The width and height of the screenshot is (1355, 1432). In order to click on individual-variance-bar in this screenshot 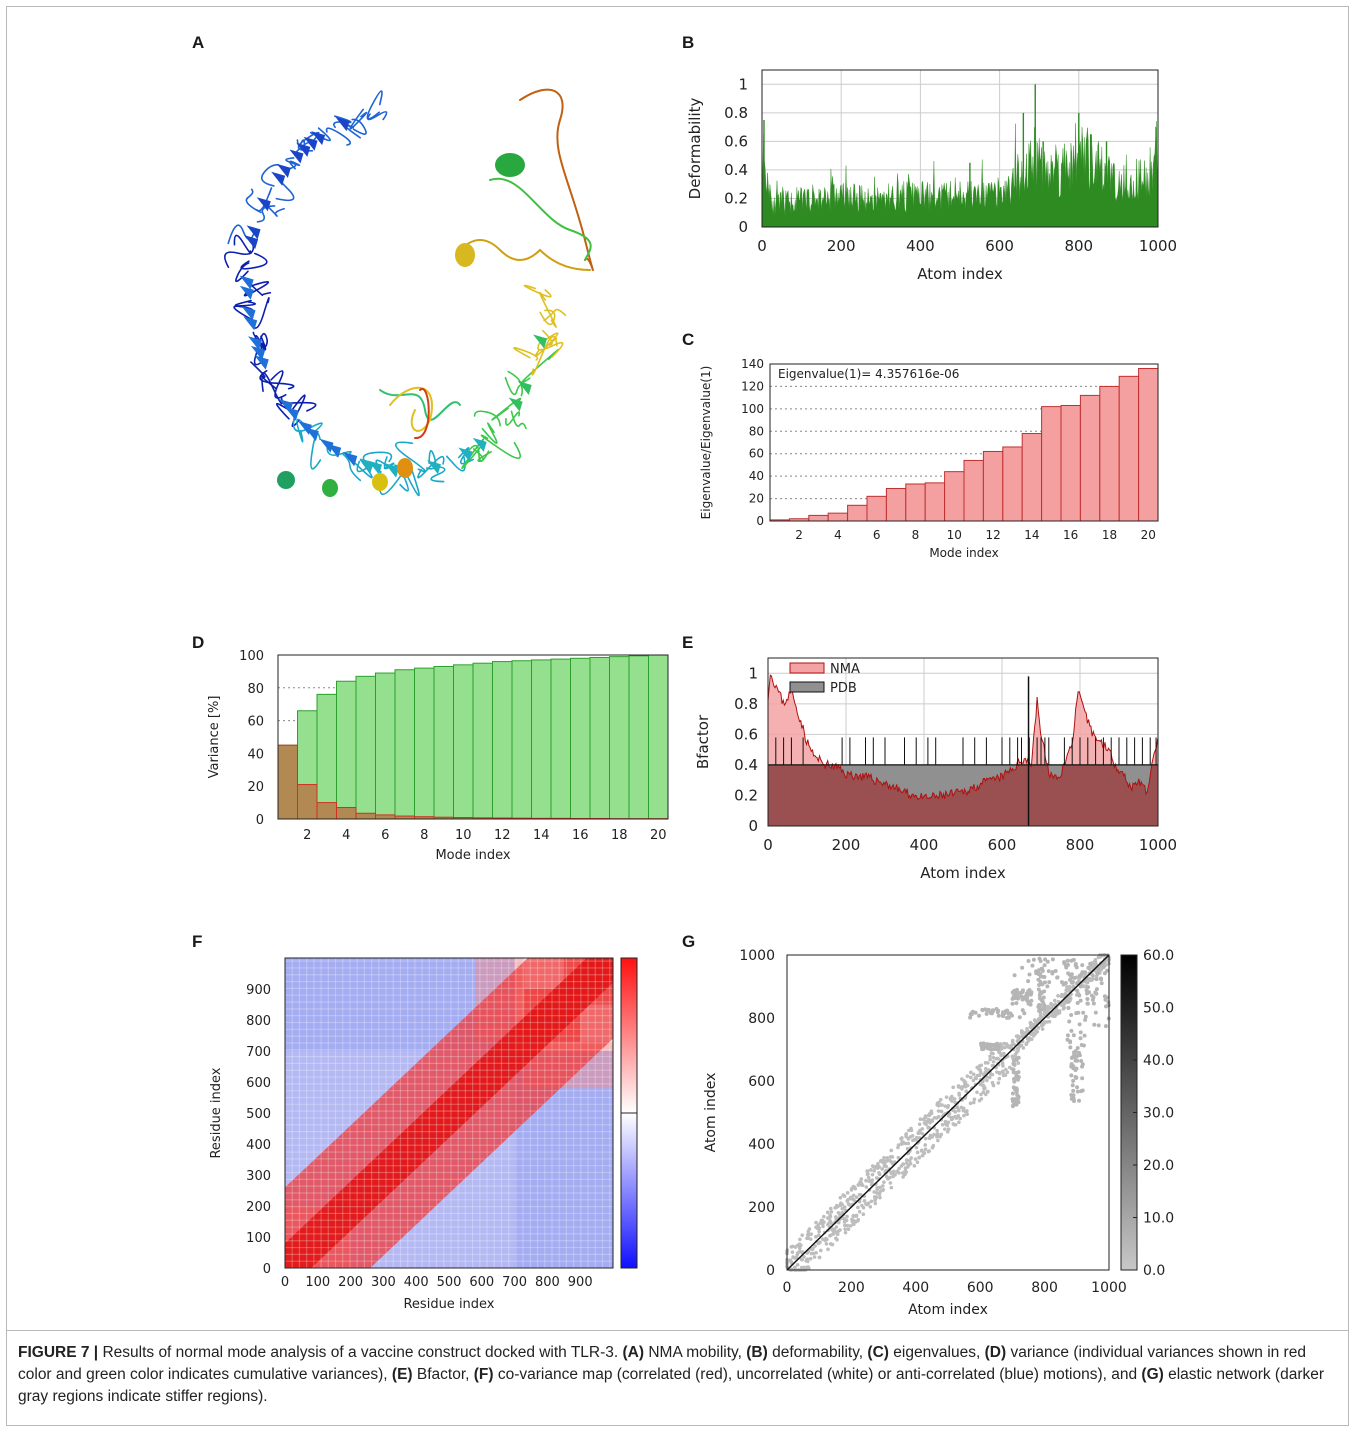, I will do `click(365, 816)`.